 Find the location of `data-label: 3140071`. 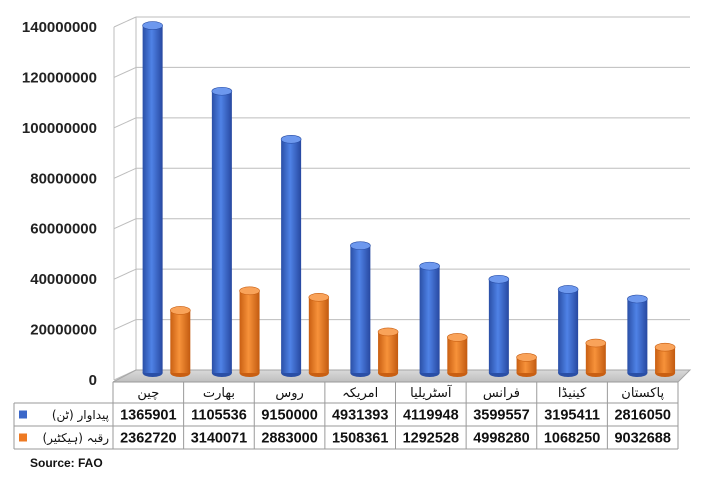

data-label: 3140071 is located at coordinates (219, 439).